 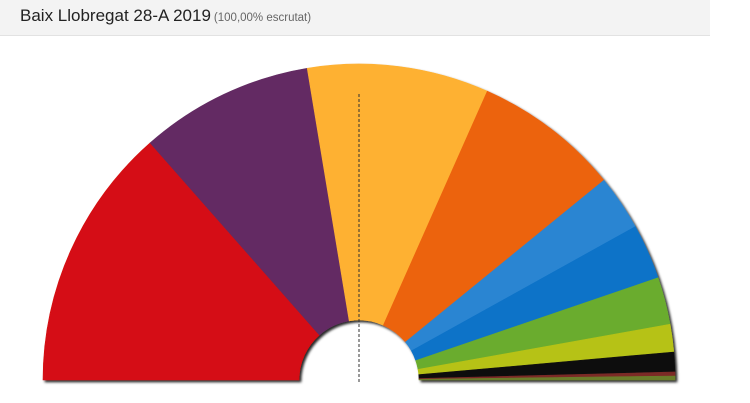 I want to click on chart-title: Baix Llobregat 28-A 2019, so click(x=115, y=15).